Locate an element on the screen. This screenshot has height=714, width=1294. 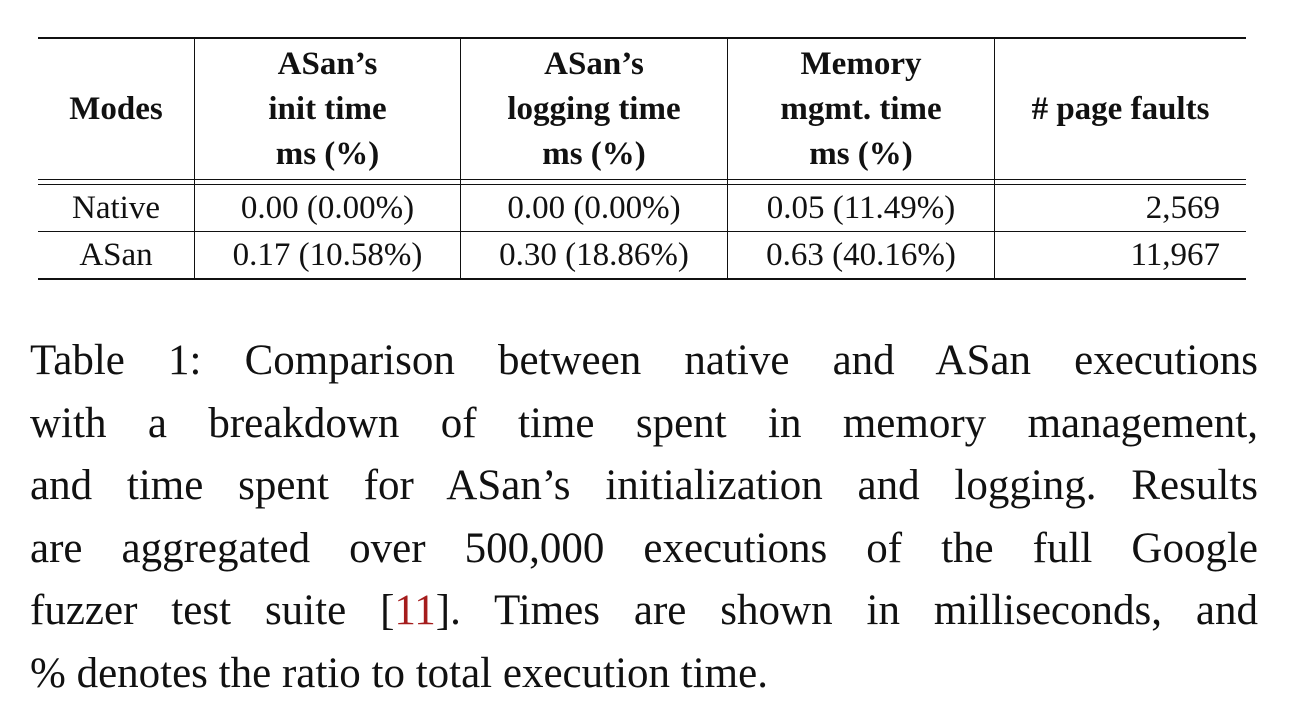
cell-mode: ASan is located at coordinates (116, 255).